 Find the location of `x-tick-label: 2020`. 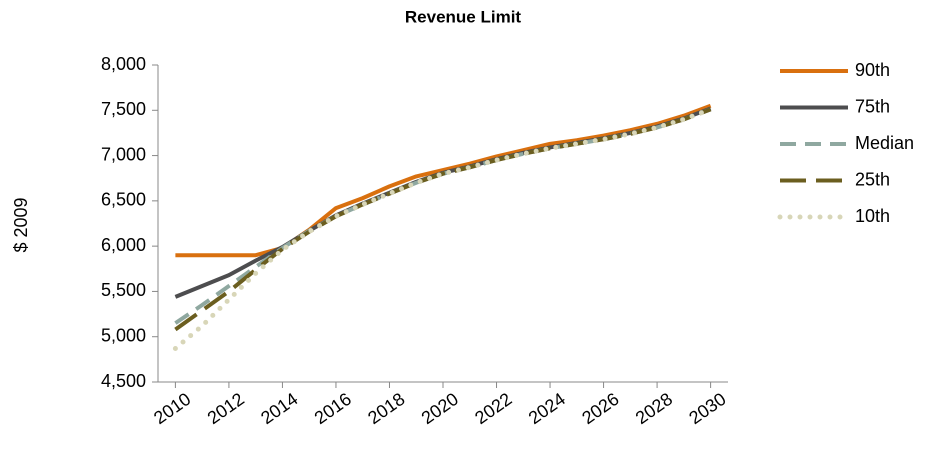

x-tick-label: 2020 is located at coordinates (440, 408).